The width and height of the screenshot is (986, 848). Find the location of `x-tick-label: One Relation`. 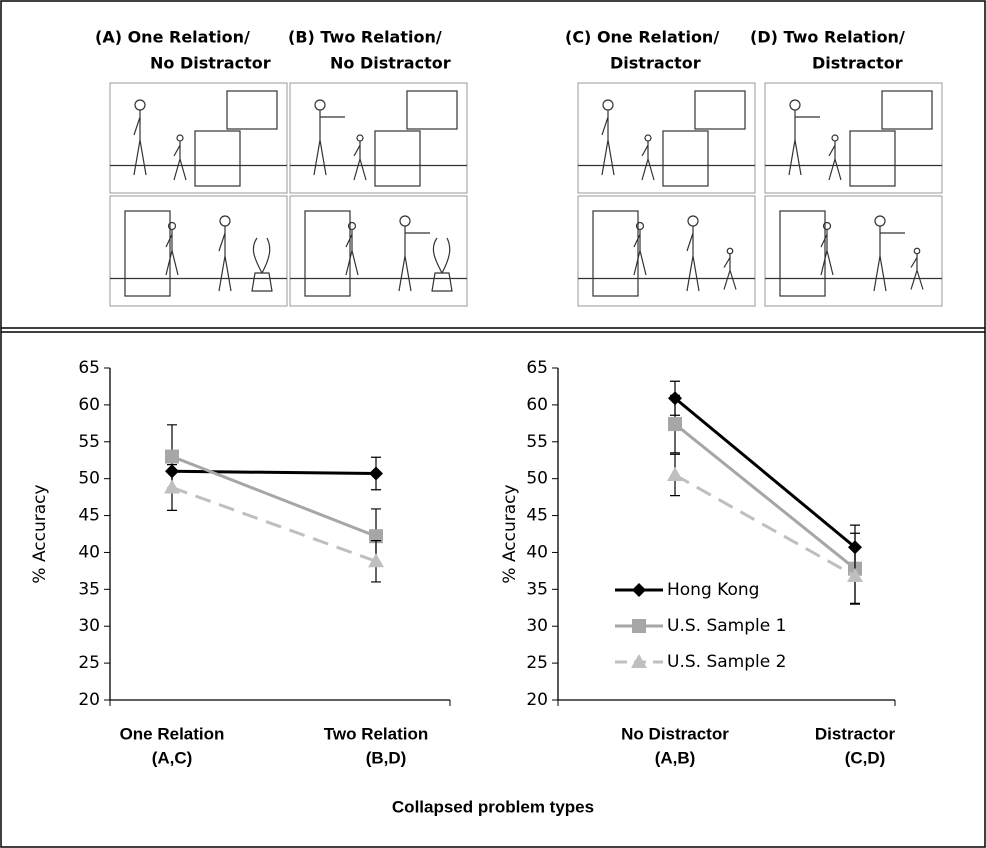

x-tick-label: One Relation is located at coordinates (172, 733).